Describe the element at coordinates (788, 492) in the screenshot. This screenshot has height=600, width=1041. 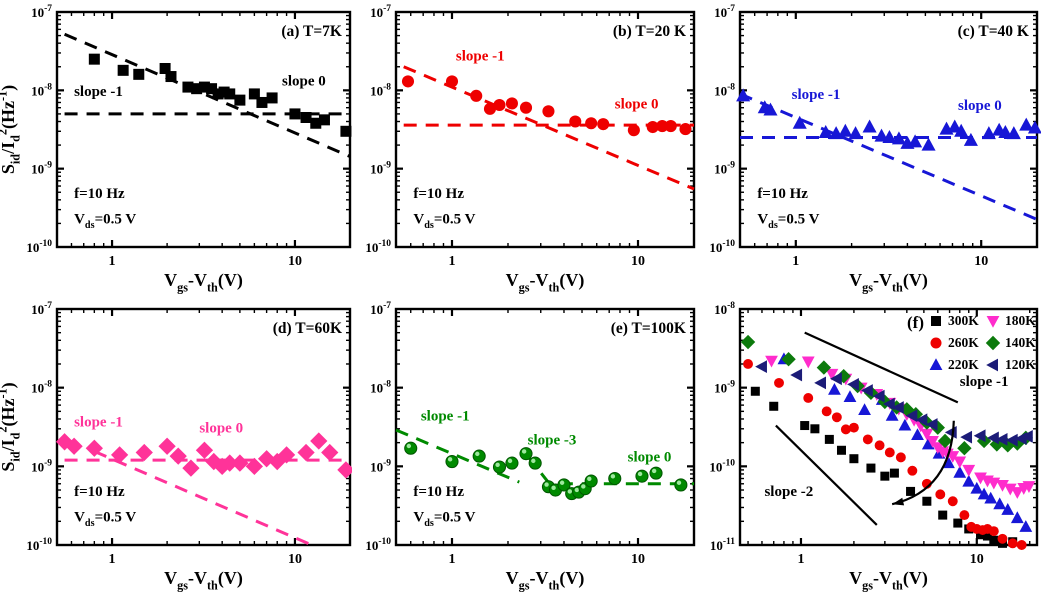
I see `annotation: slope -2` at that location.